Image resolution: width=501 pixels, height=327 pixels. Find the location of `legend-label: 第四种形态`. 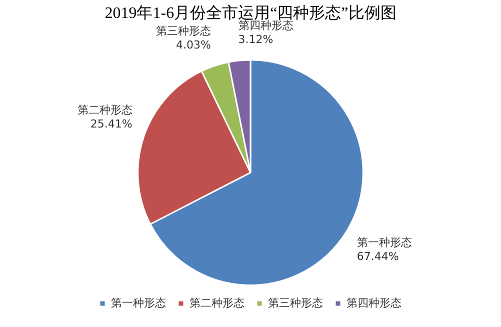

legend-label: 第四种形态 is located at coordinates (374, 303).